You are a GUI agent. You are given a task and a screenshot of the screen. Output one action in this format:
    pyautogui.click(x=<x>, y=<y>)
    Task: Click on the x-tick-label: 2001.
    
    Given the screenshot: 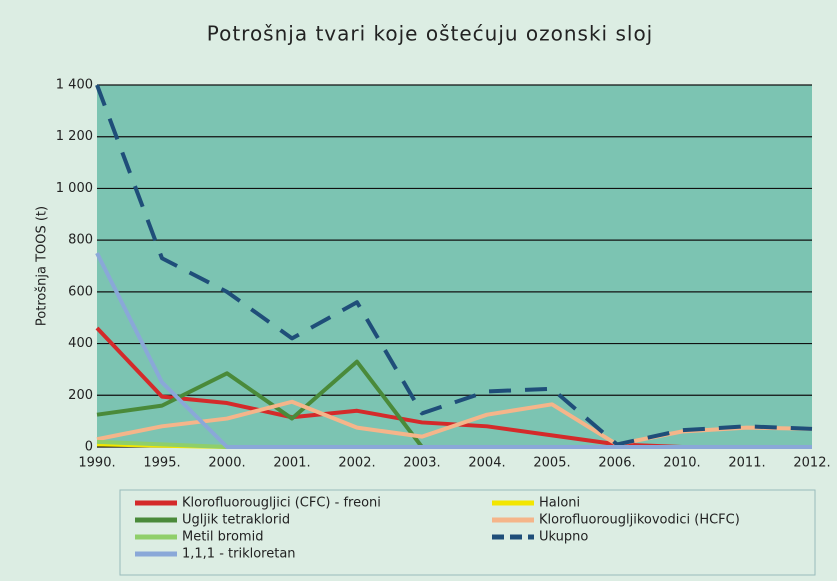 What is the action you would take?
    pyautogui.click(x=291, y=463)
    